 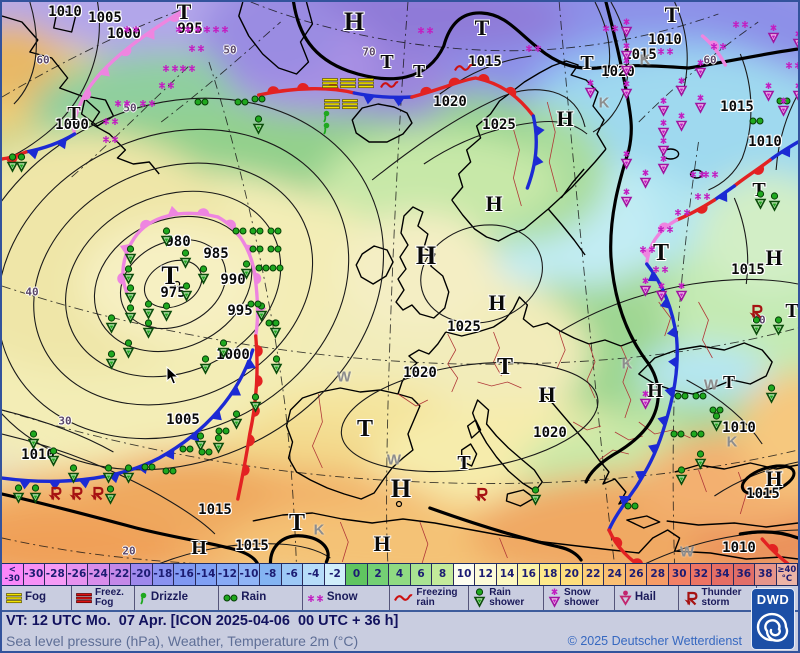 I want to click on temp-scale-cell: 26, so click(x=636, y=574).